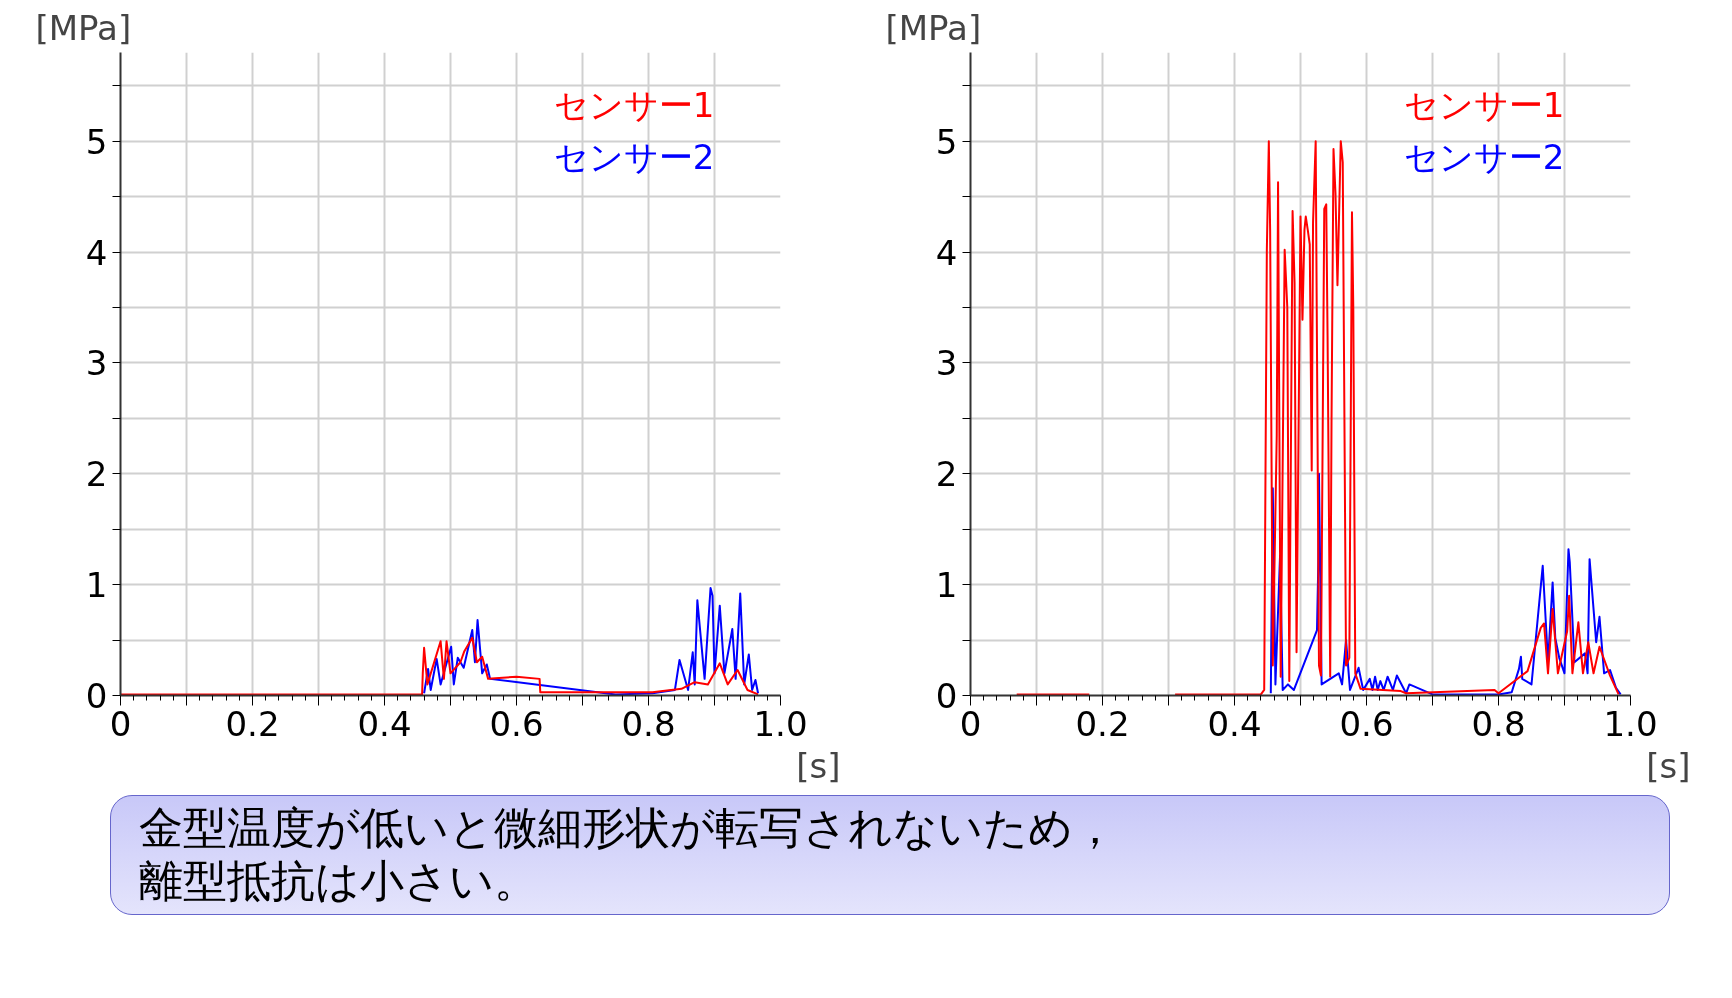  Describe the element at coordinates (1484, 104) in the screenshot. I see `series-label: センサー1` at that location.